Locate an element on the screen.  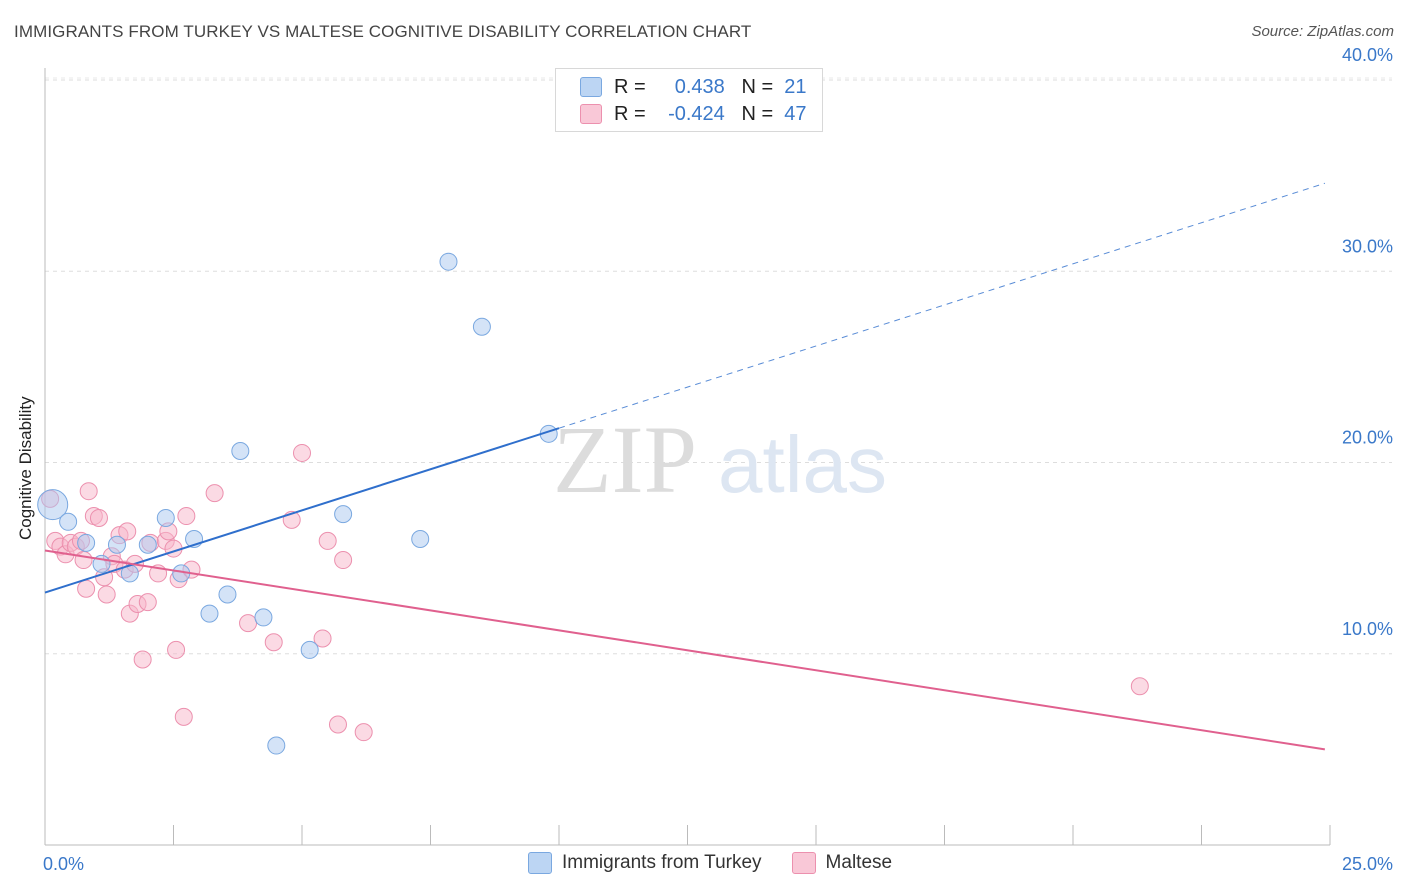
series-legend: Immigrants from Turkey Maltese is located at coordinates (710, 863).